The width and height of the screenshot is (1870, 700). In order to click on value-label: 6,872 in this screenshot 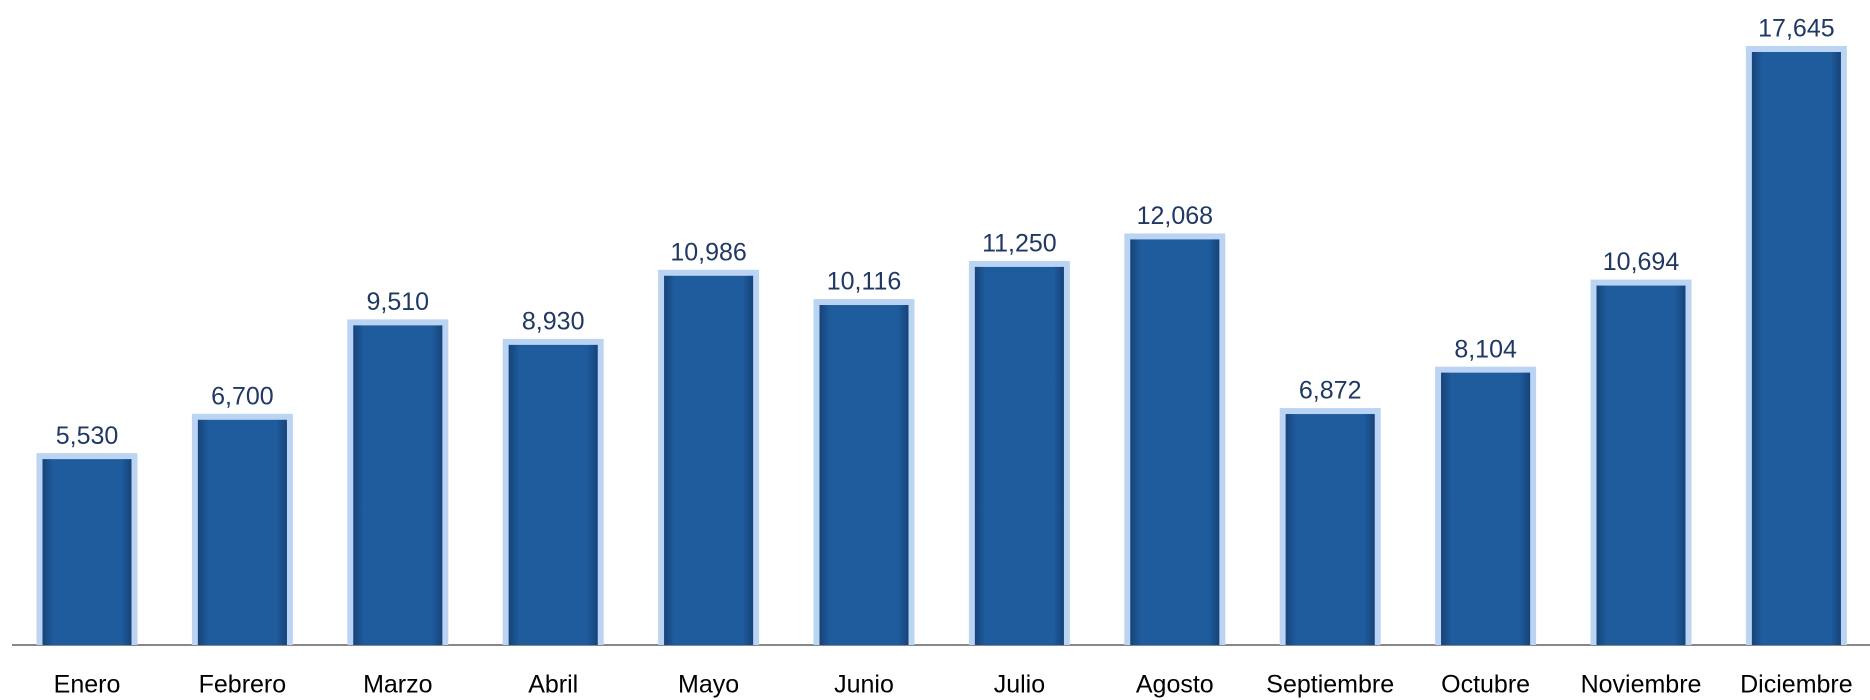, I will do `click(1330, 391)`.